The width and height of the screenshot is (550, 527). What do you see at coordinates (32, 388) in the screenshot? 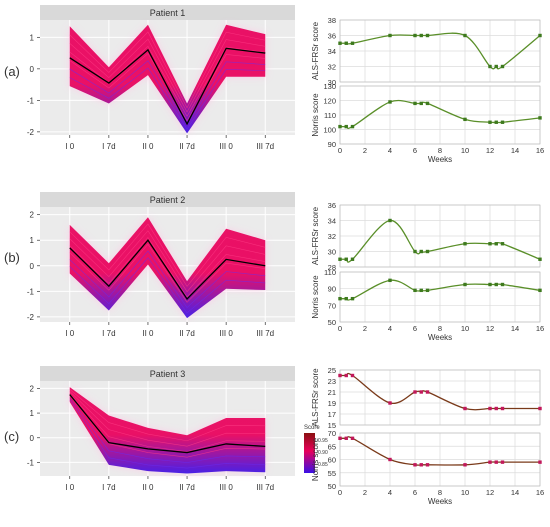
I see `y-tick-label: 2` at bounding box center [32, 388].